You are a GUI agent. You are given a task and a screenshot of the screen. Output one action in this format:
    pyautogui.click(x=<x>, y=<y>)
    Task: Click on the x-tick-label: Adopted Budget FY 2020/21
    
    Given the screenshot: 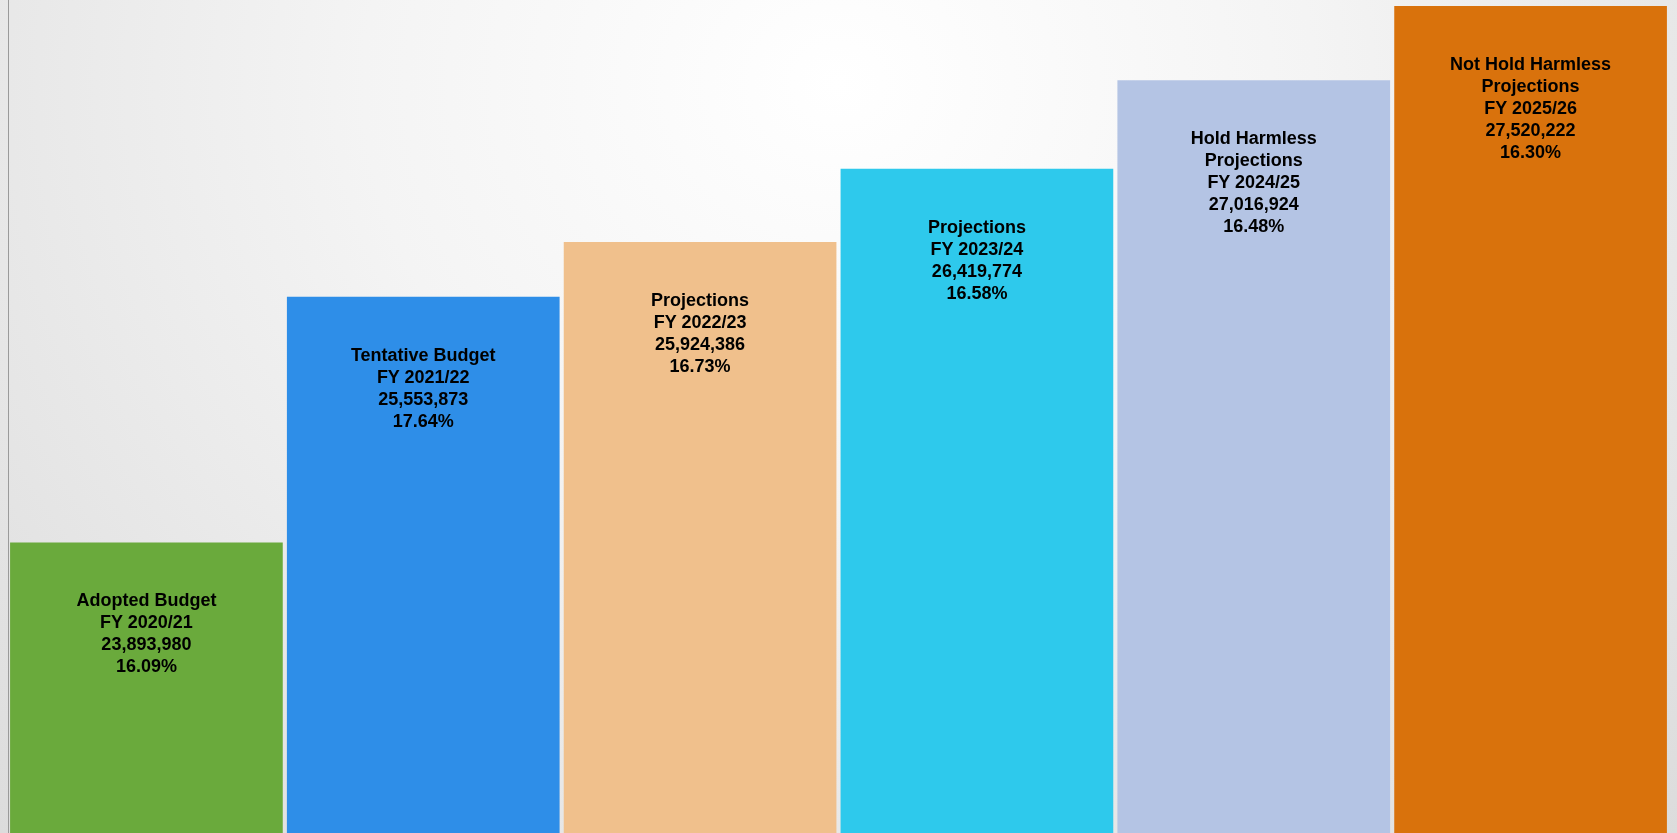 What is the action you would take?
    pyautogui.click(x=146, y=611)
    